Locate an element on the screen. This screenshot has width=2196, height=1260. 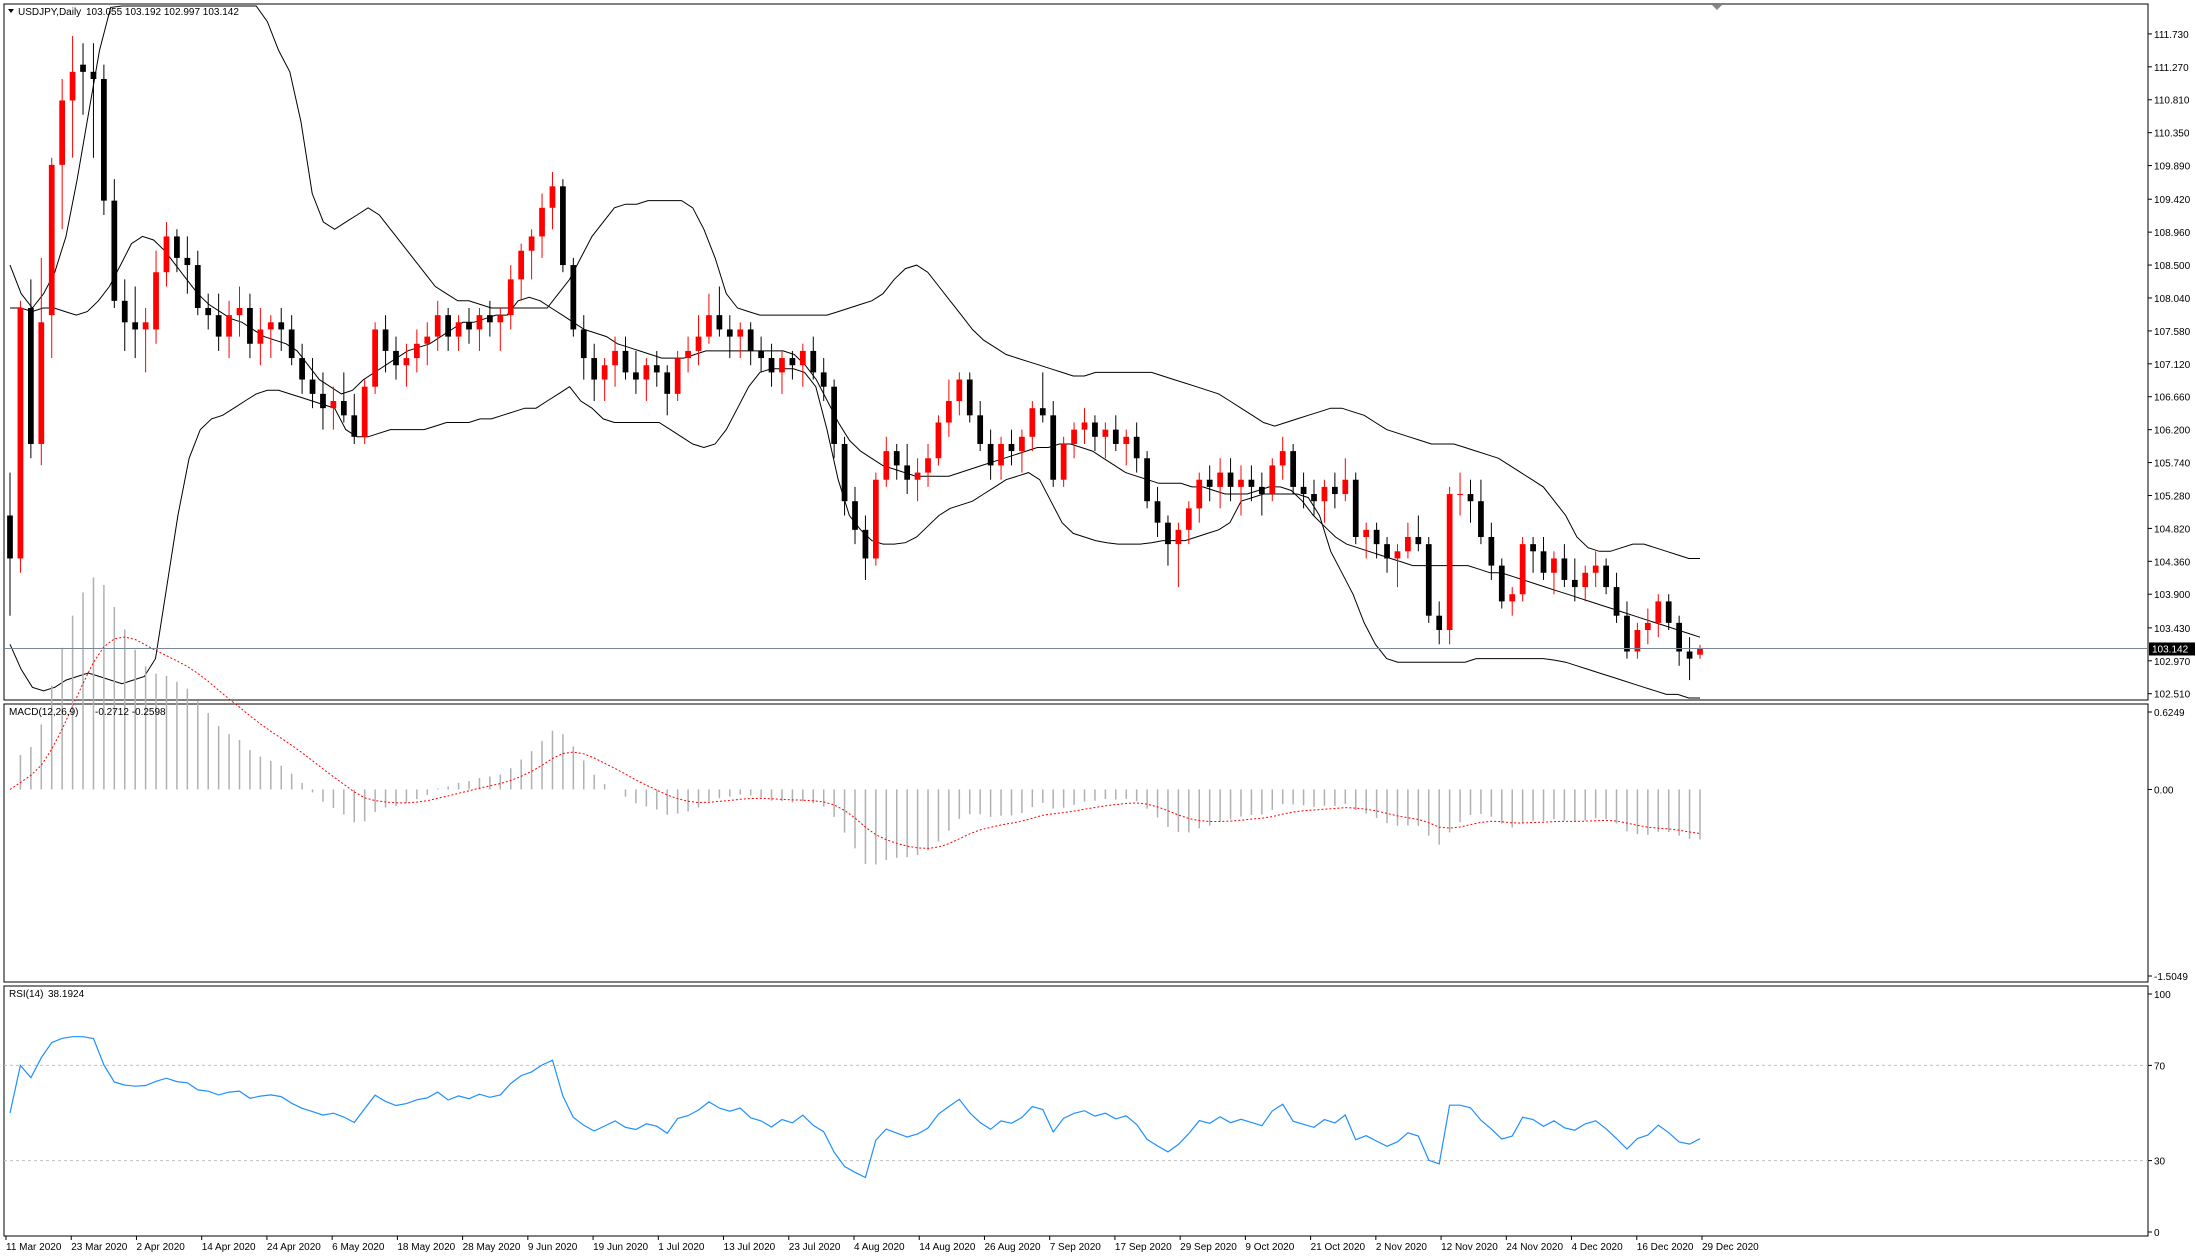
ohlc-readout: 103.055 103.192 102.997 103.142 is located at coordinates (162, 12).